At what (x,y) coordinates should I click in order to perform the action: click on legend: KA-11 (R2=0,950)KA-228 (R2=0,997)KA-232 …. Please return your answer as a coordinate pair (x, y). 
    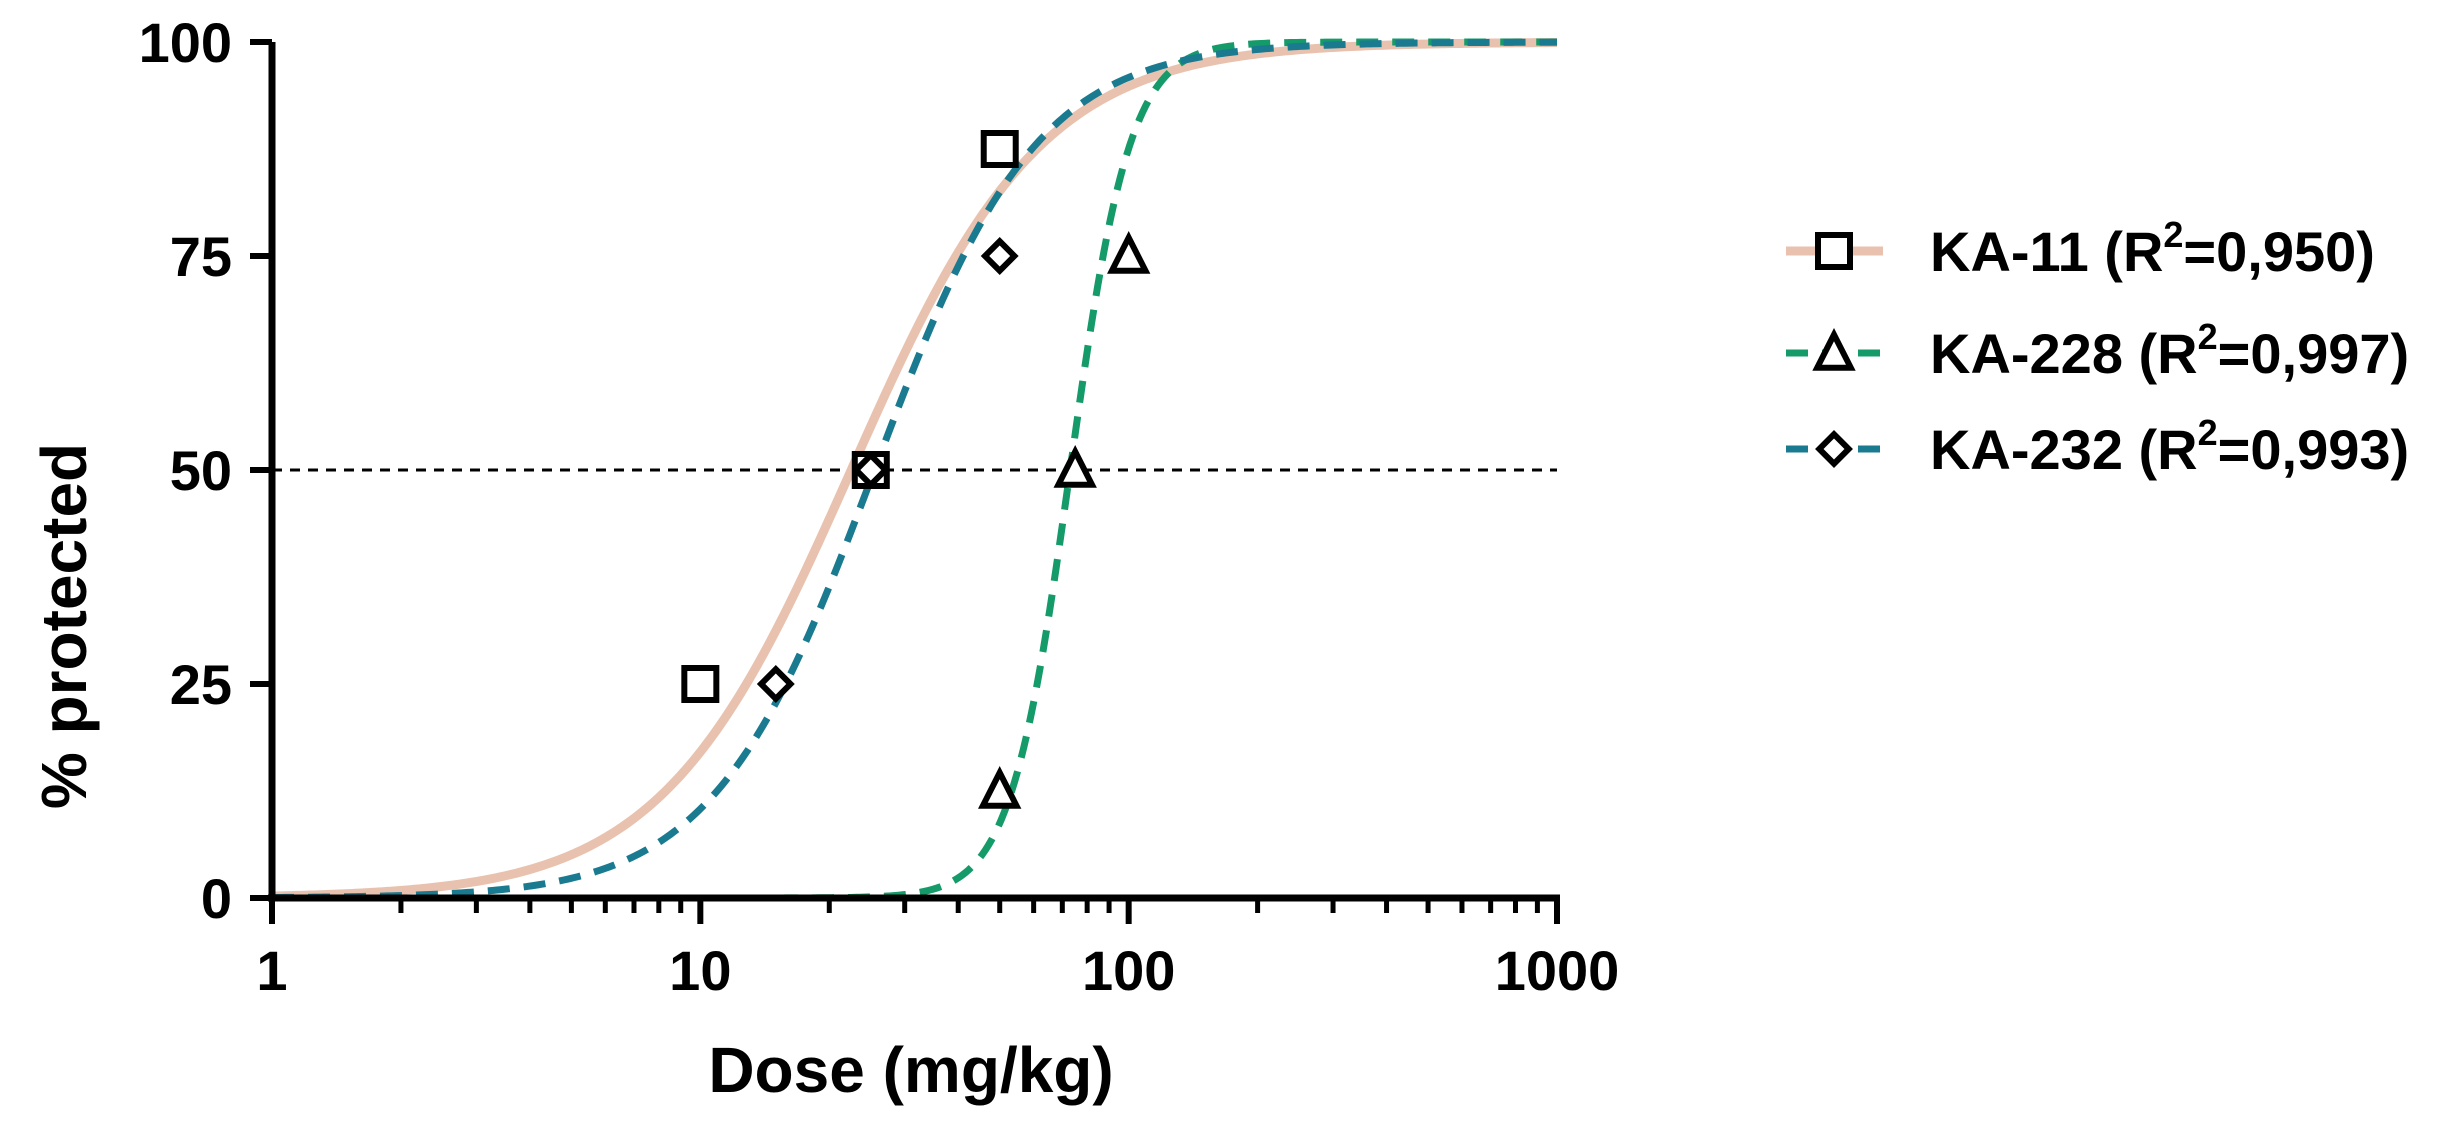
    Looking at the image, I should click on (2097, 347).